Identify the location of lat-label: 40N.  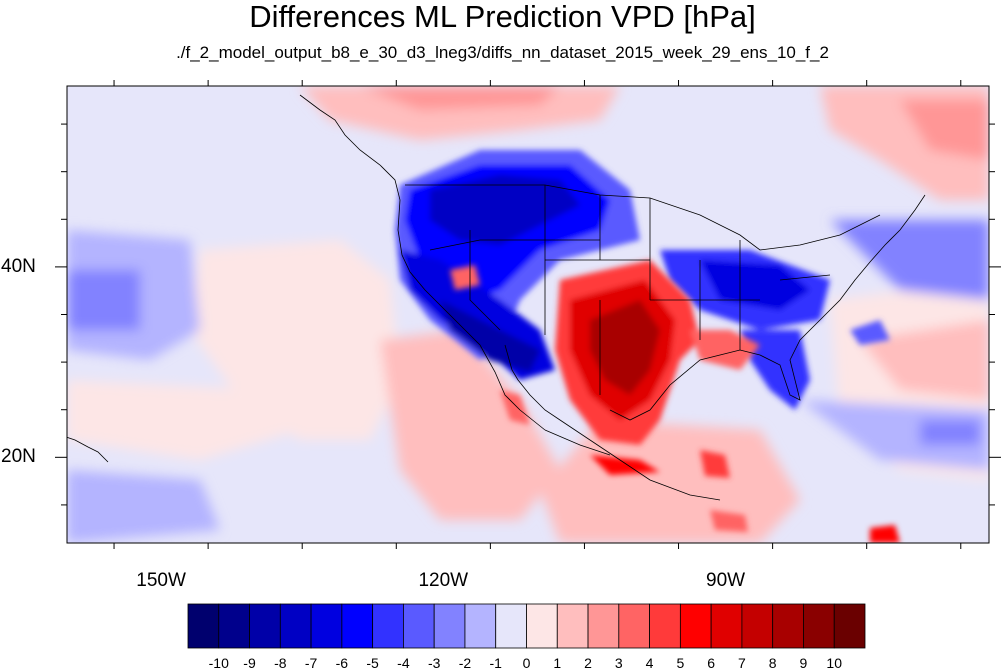
(18, 266).